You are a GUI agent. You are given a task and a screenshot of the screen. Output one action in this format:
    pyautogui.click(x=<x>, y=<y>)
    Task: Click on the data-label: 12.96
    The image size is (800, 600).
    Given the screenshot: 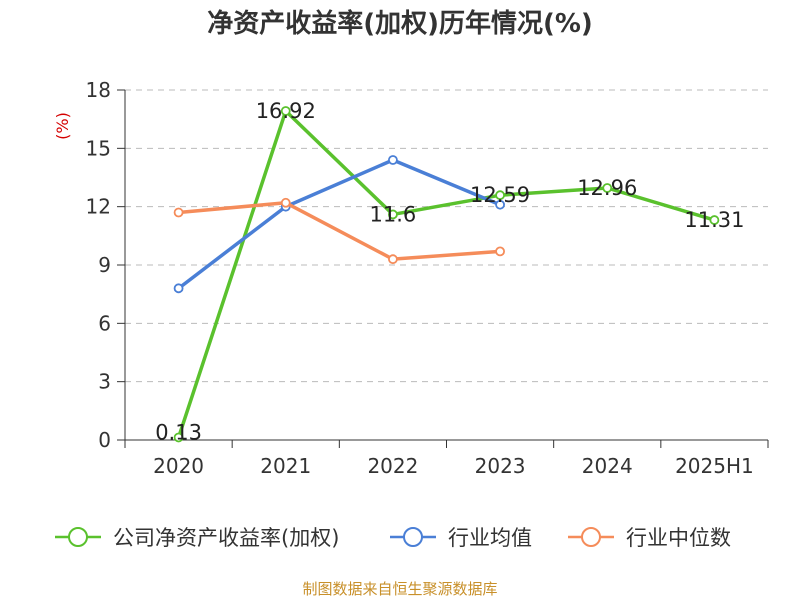 What is the action you would take?
    pyautogui.click(x=607, y=188)
    